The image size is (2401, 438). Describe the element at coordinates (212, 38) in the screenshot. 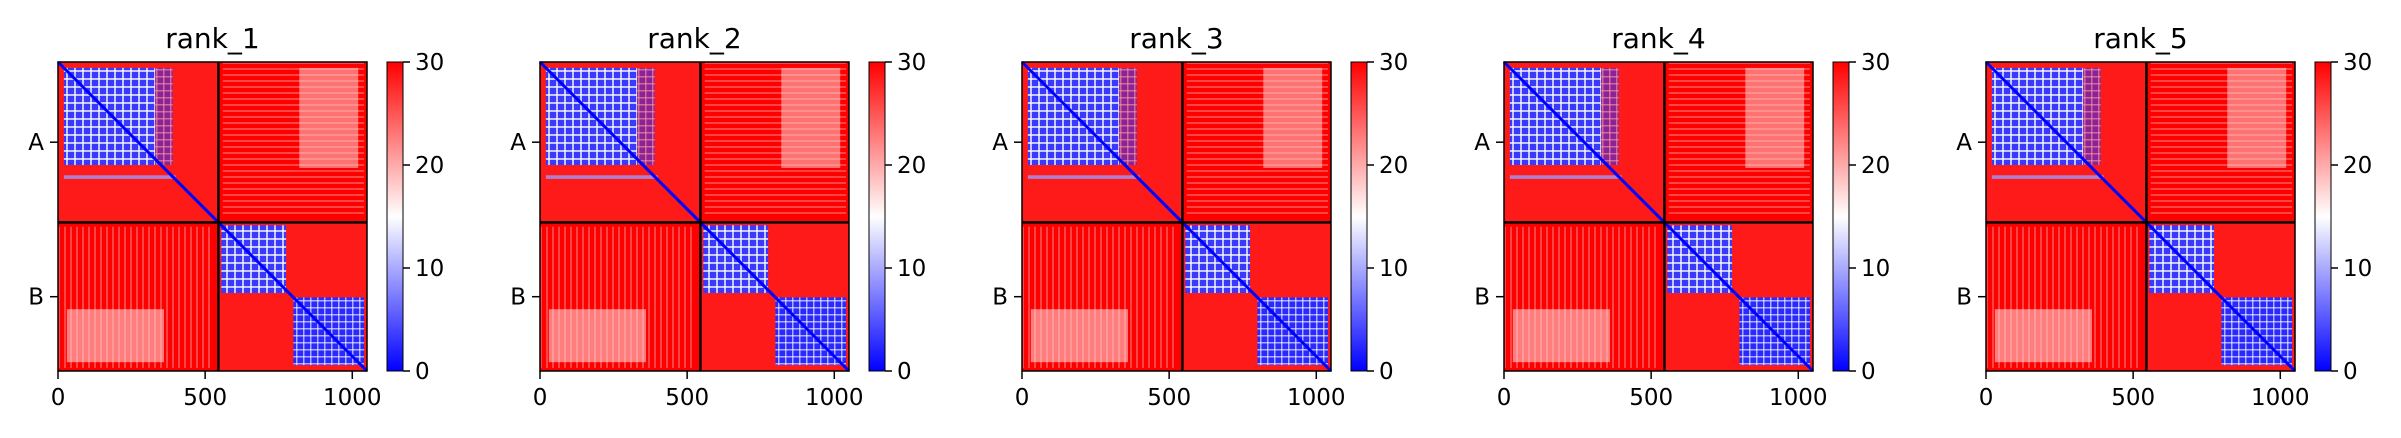

I see `panel-title: rank_1` at that location.